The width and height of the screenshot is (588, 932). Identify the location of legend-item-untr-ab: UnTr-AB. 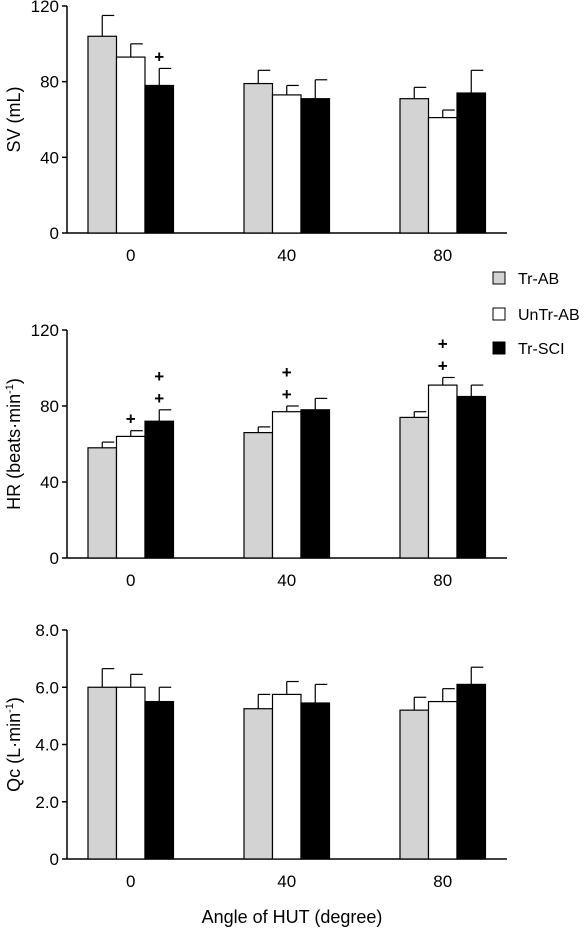
(536, 315).